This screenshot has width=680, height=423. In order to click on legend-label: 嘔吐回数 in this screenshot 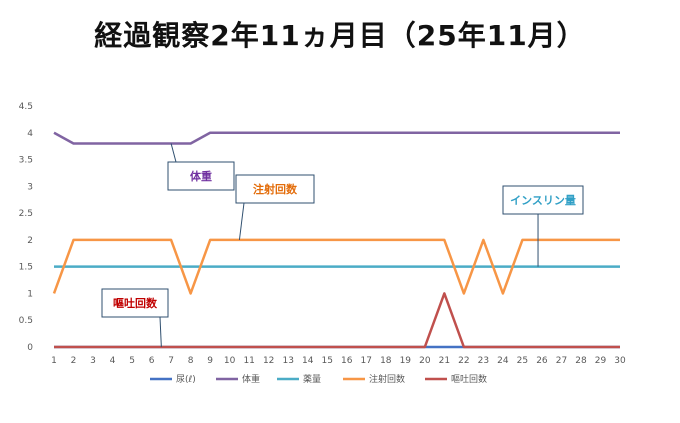, I will do `click(469, 379)`.